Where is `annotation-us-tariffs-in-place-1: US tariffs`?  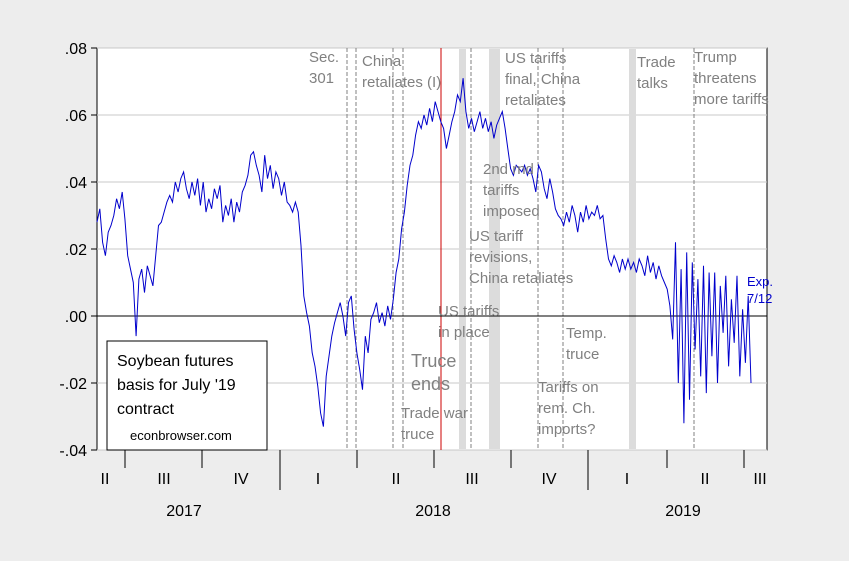 annotation-us-tariffs-in-place-1: US tariffs is located at coordinates (468, 311).